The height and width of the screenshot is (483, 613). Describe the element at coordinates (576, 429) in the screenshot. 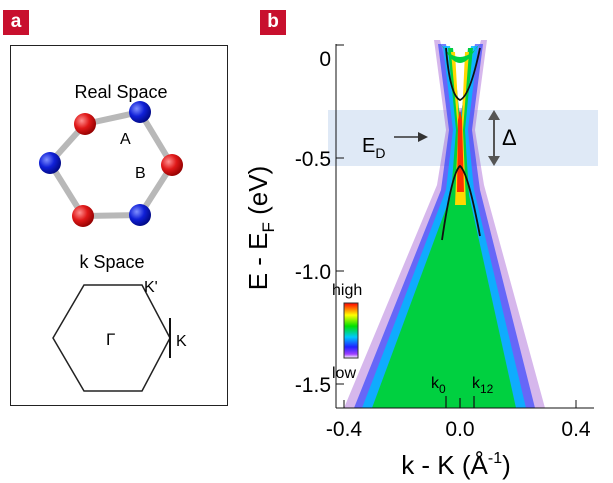

I see `x-tick-label: 0.4` at that location.